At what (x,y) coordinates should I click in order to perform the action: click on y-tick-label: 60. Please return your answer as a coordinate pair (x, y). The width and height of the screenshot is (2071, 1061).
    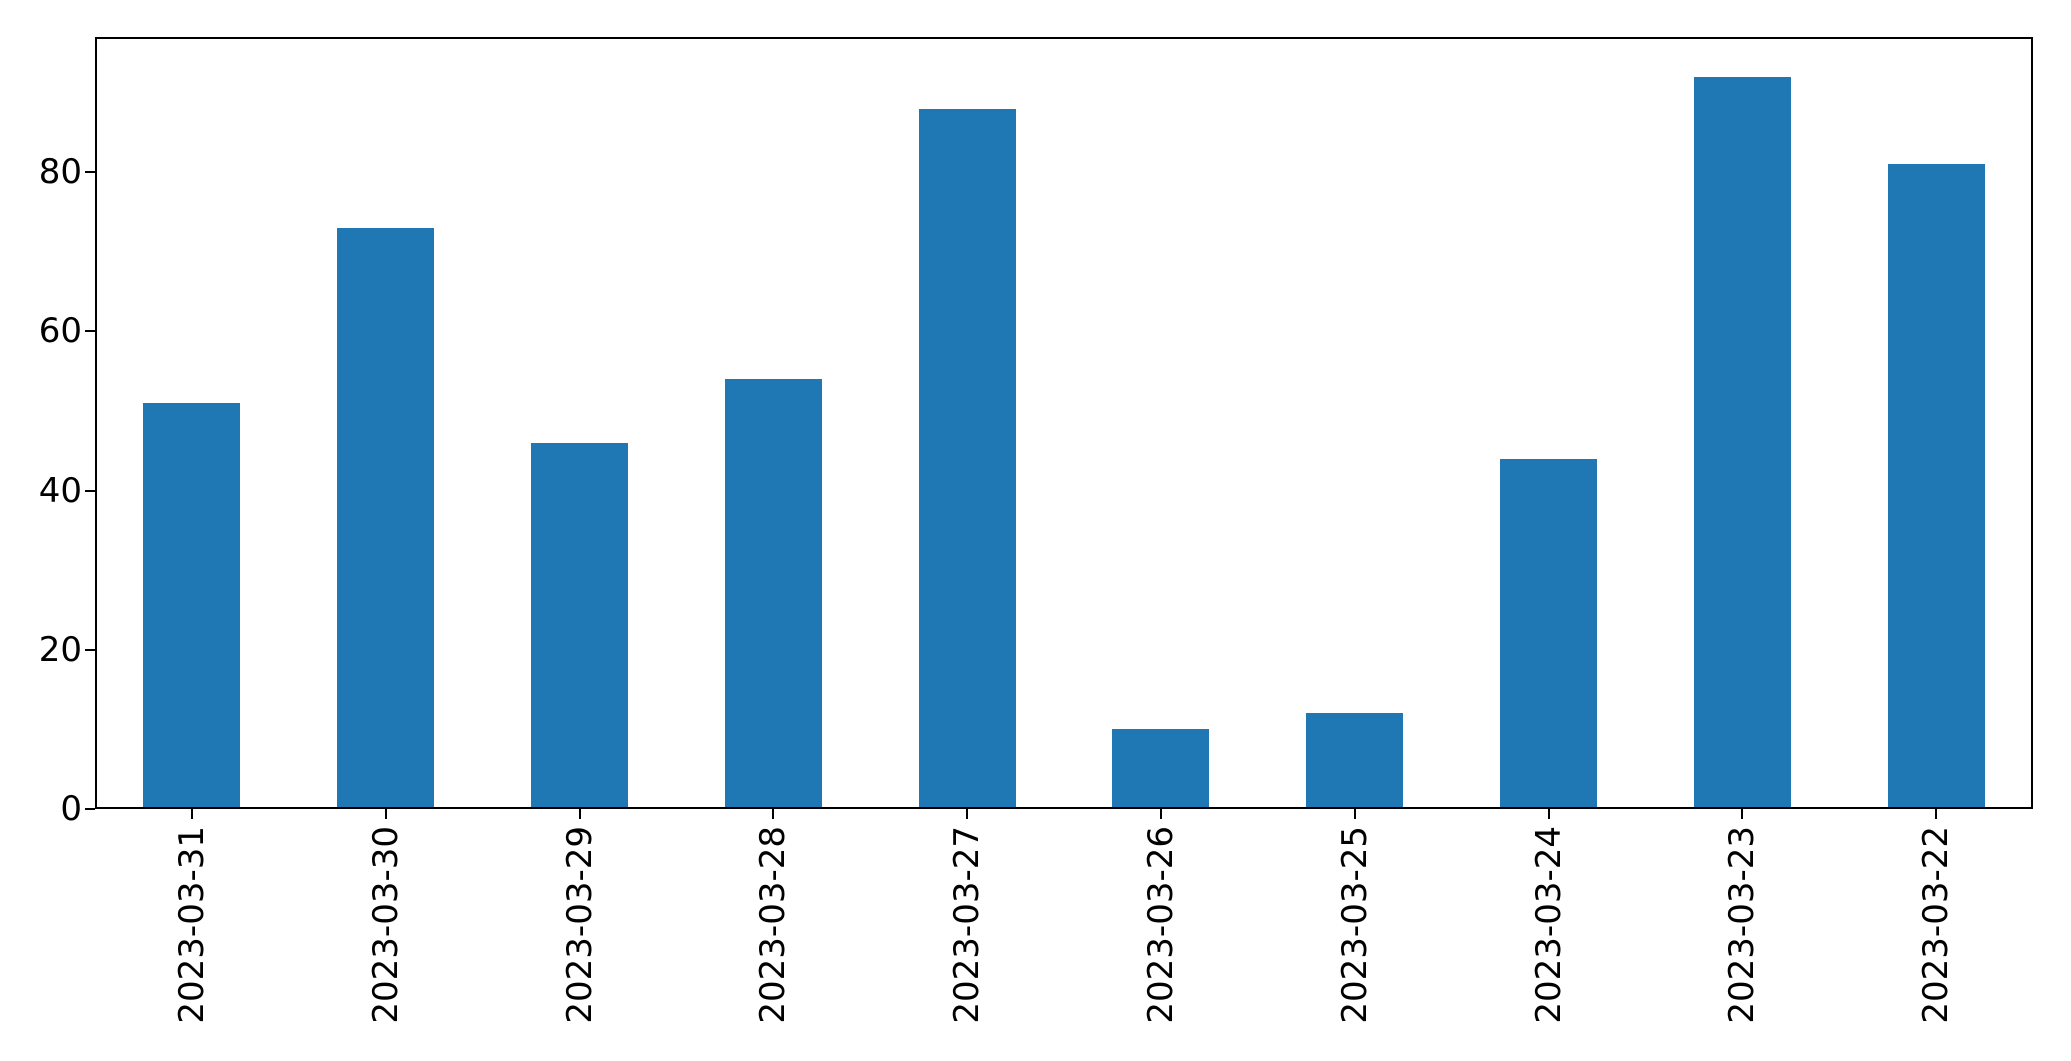
    Looking at the image, I should click on (60, 331).